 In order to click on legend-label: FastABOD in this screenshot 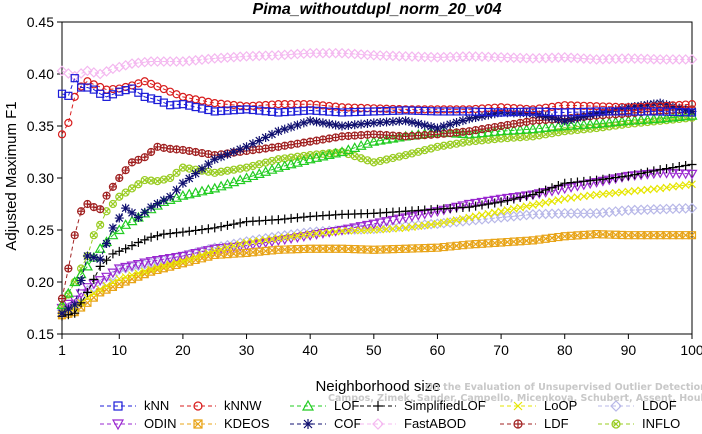, I will do `click(435, 423)`.